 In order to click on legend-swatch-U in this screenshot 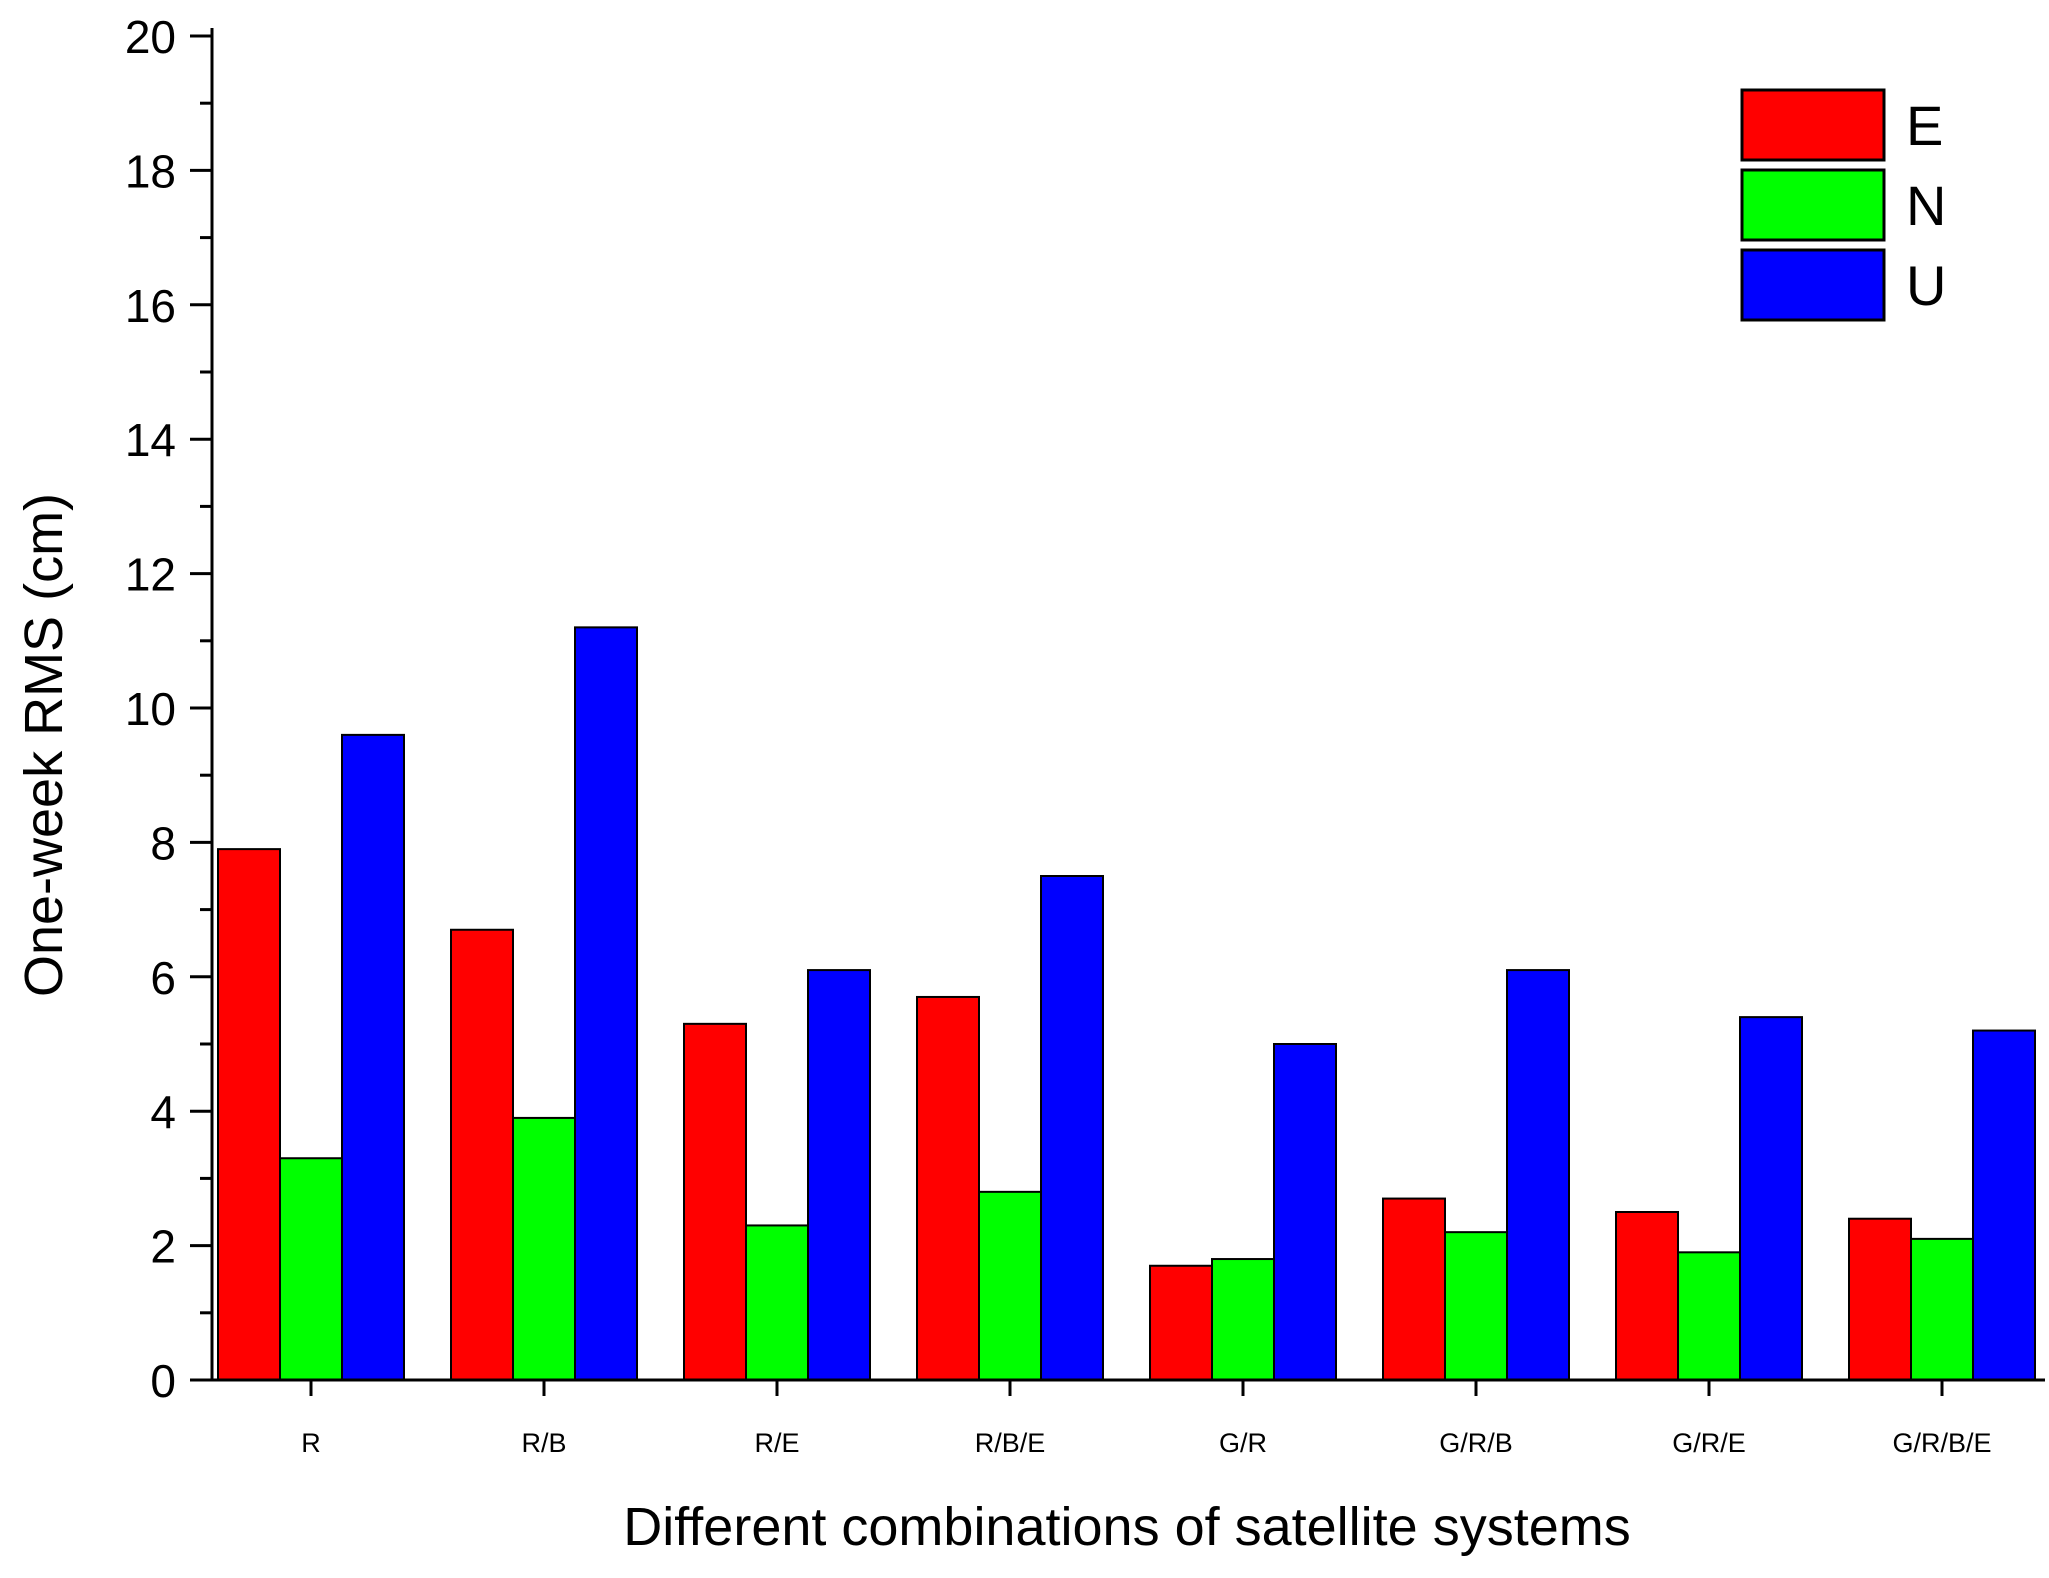, I will do `click(1813, 285)`.